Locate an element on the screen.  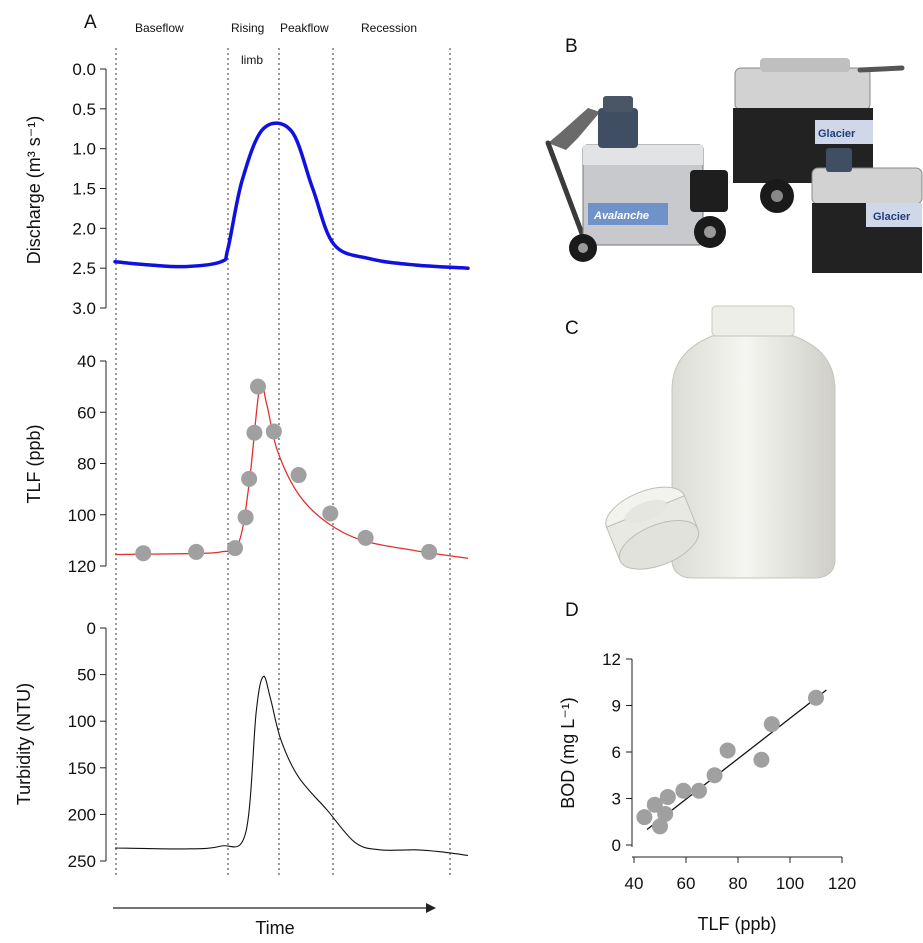
tlf-chart: 40 60 80 100 120 TLF (ppb) is located at coordinates (246, 464).